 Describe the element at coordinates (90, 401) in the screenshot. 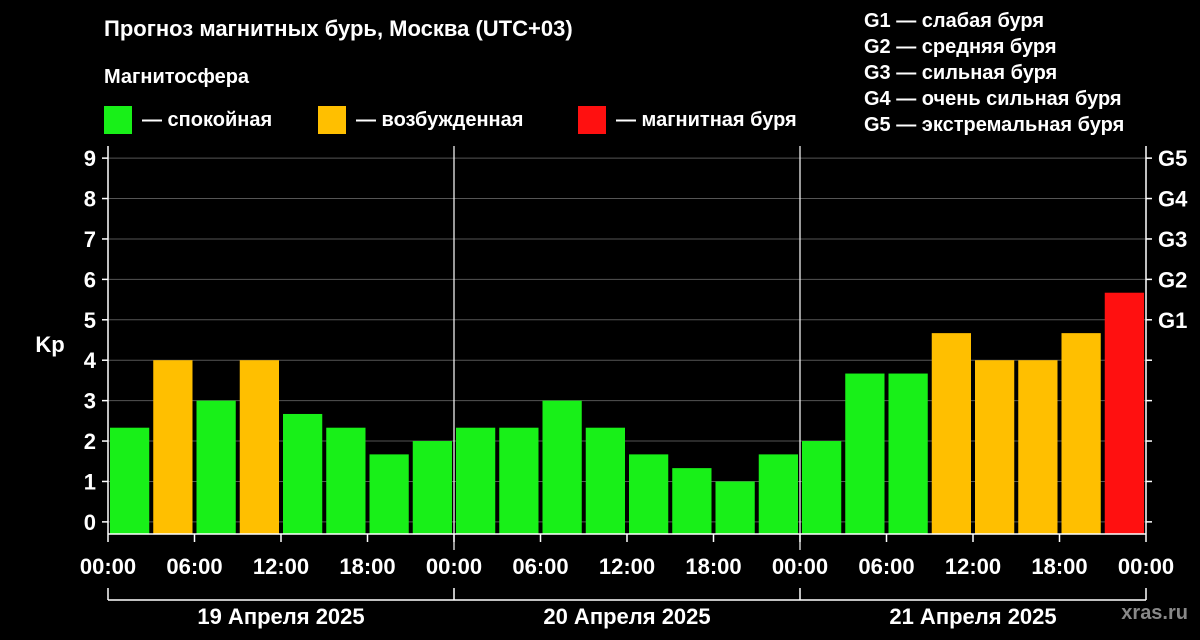

I see `y-tick-label-3: 3` at that location.